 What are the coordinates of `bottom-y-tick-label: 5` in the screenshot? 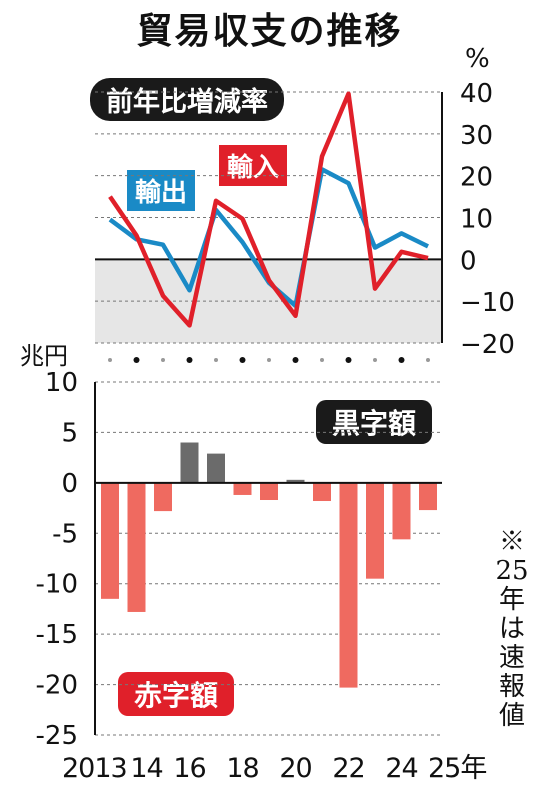 It's located at (69, 433).